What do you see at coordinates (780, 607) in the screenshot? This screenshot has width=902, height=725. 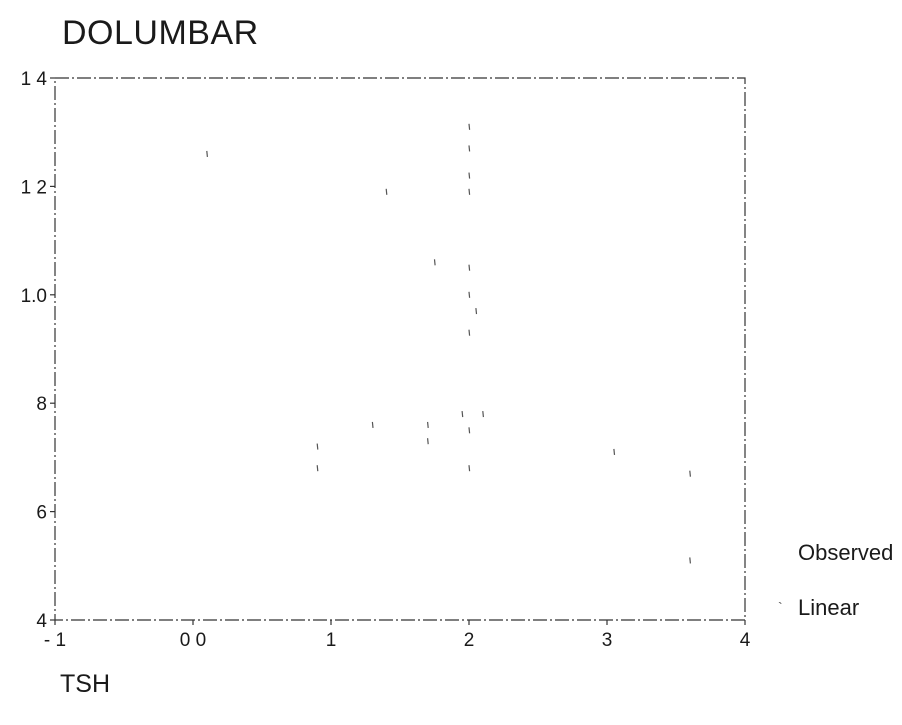 I see `legend-swatch-linear: `` at bounding box center [780, 607].